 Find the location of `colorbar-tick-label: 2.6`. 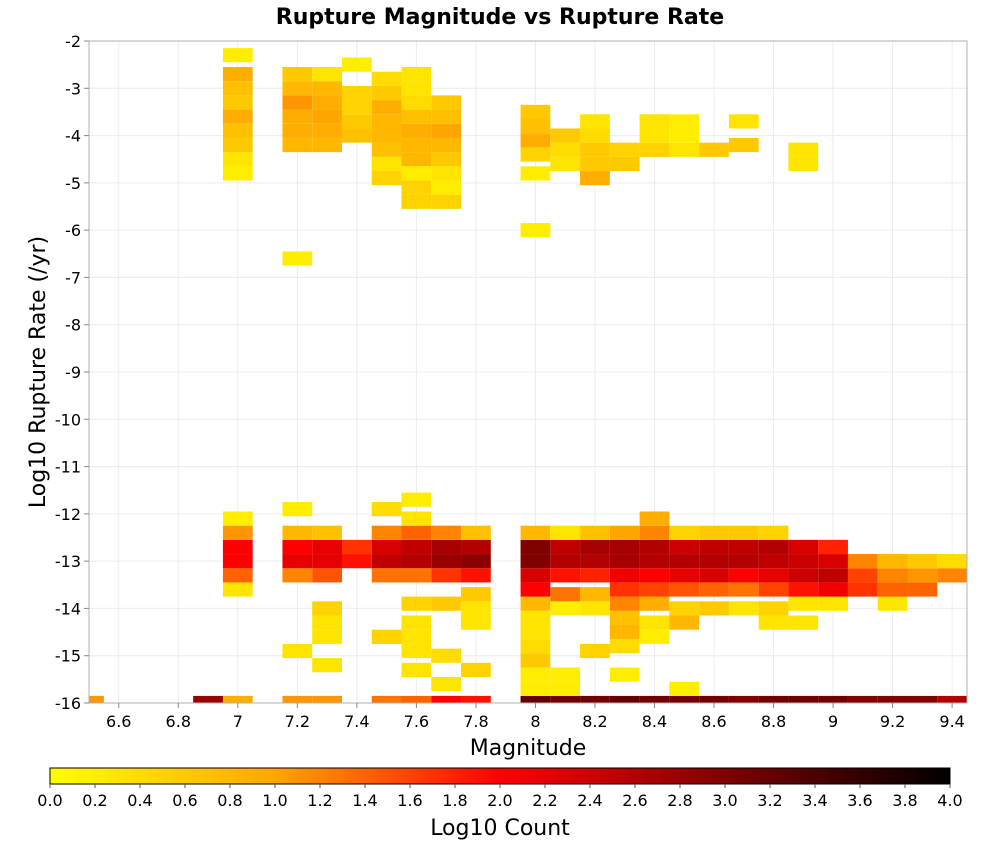

colorbar-tick-label: 2.6 is located at coordinates (634, 800).